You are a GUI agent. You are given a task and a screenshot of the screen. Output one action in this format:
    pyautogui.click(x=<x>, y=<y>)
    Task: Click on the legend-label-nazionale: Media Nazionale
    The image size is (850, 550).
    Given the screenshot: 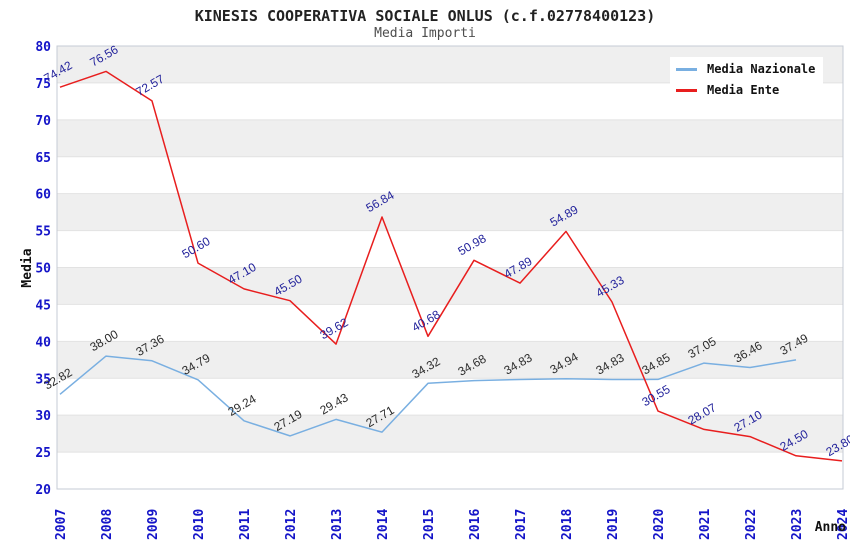 What is the action you would take?
    pyautogui.click(x=761, y=69)
    